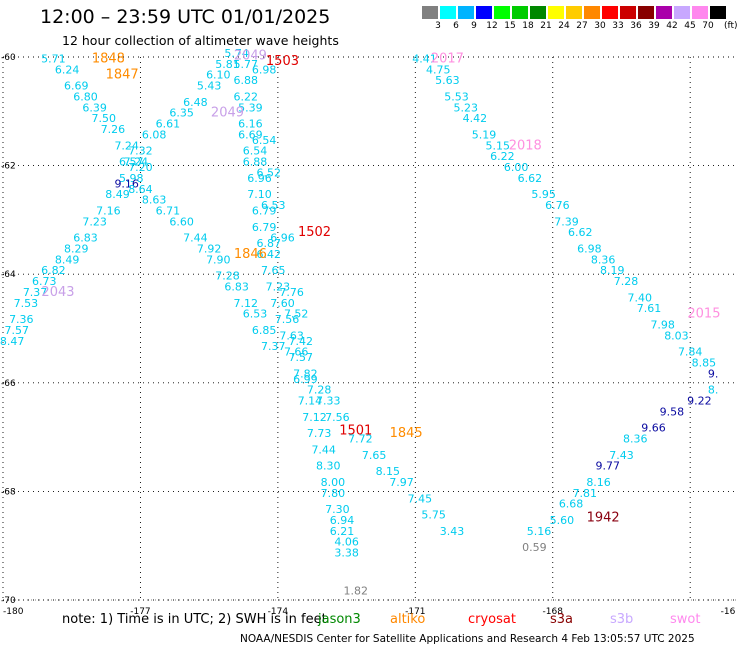 The image size is (740, 650). Describe the element at coordinates (562, 520) in the screenshot. I see `wave-height-value: 5.60` at that location.